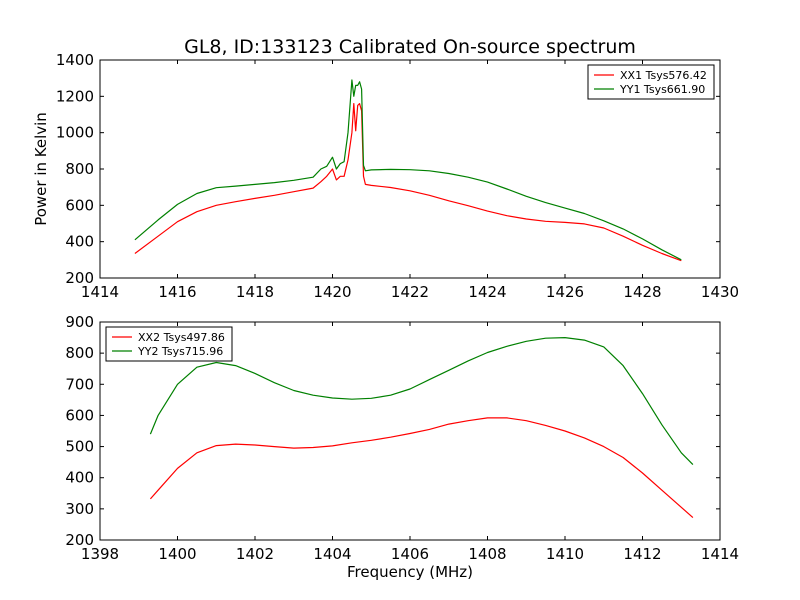 The width and height of the screenshot is (800, 600). What do you see at coordinates (720, 292) in the screenshot?
I see `top-xtick-label: 1430` at bounding box center [720, 292].